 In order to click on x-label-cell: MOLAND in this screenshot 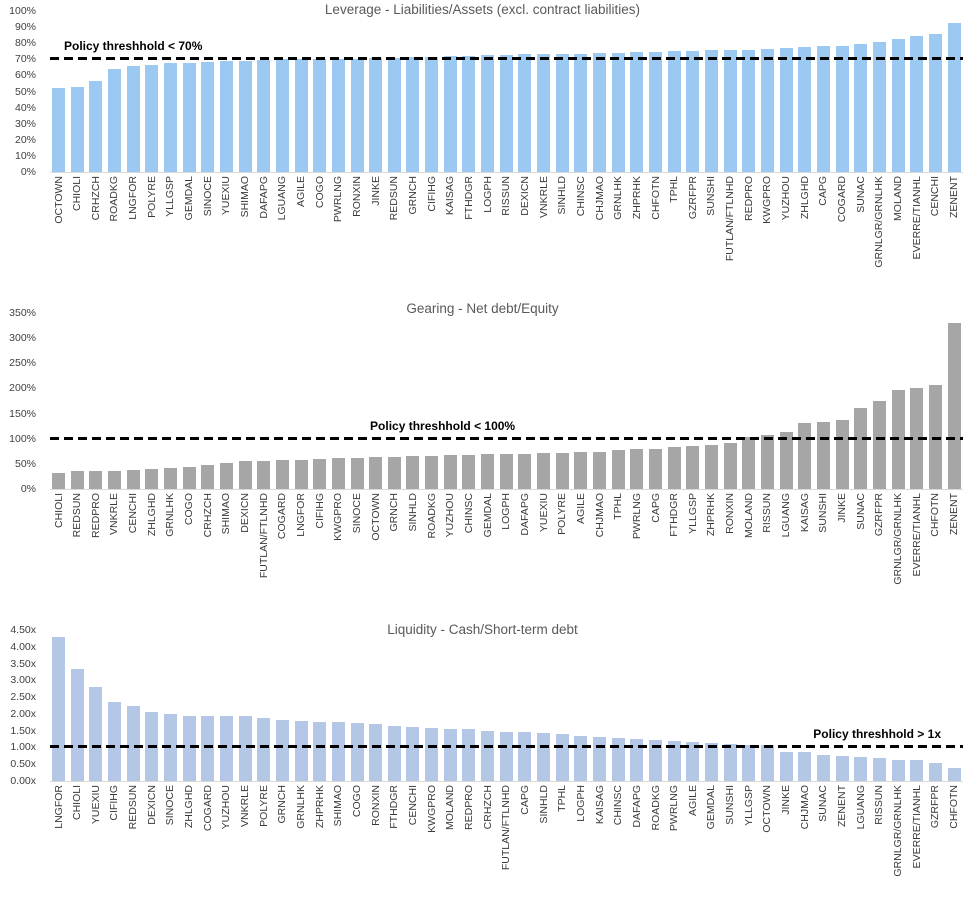, I will do `click(450, 841)`.